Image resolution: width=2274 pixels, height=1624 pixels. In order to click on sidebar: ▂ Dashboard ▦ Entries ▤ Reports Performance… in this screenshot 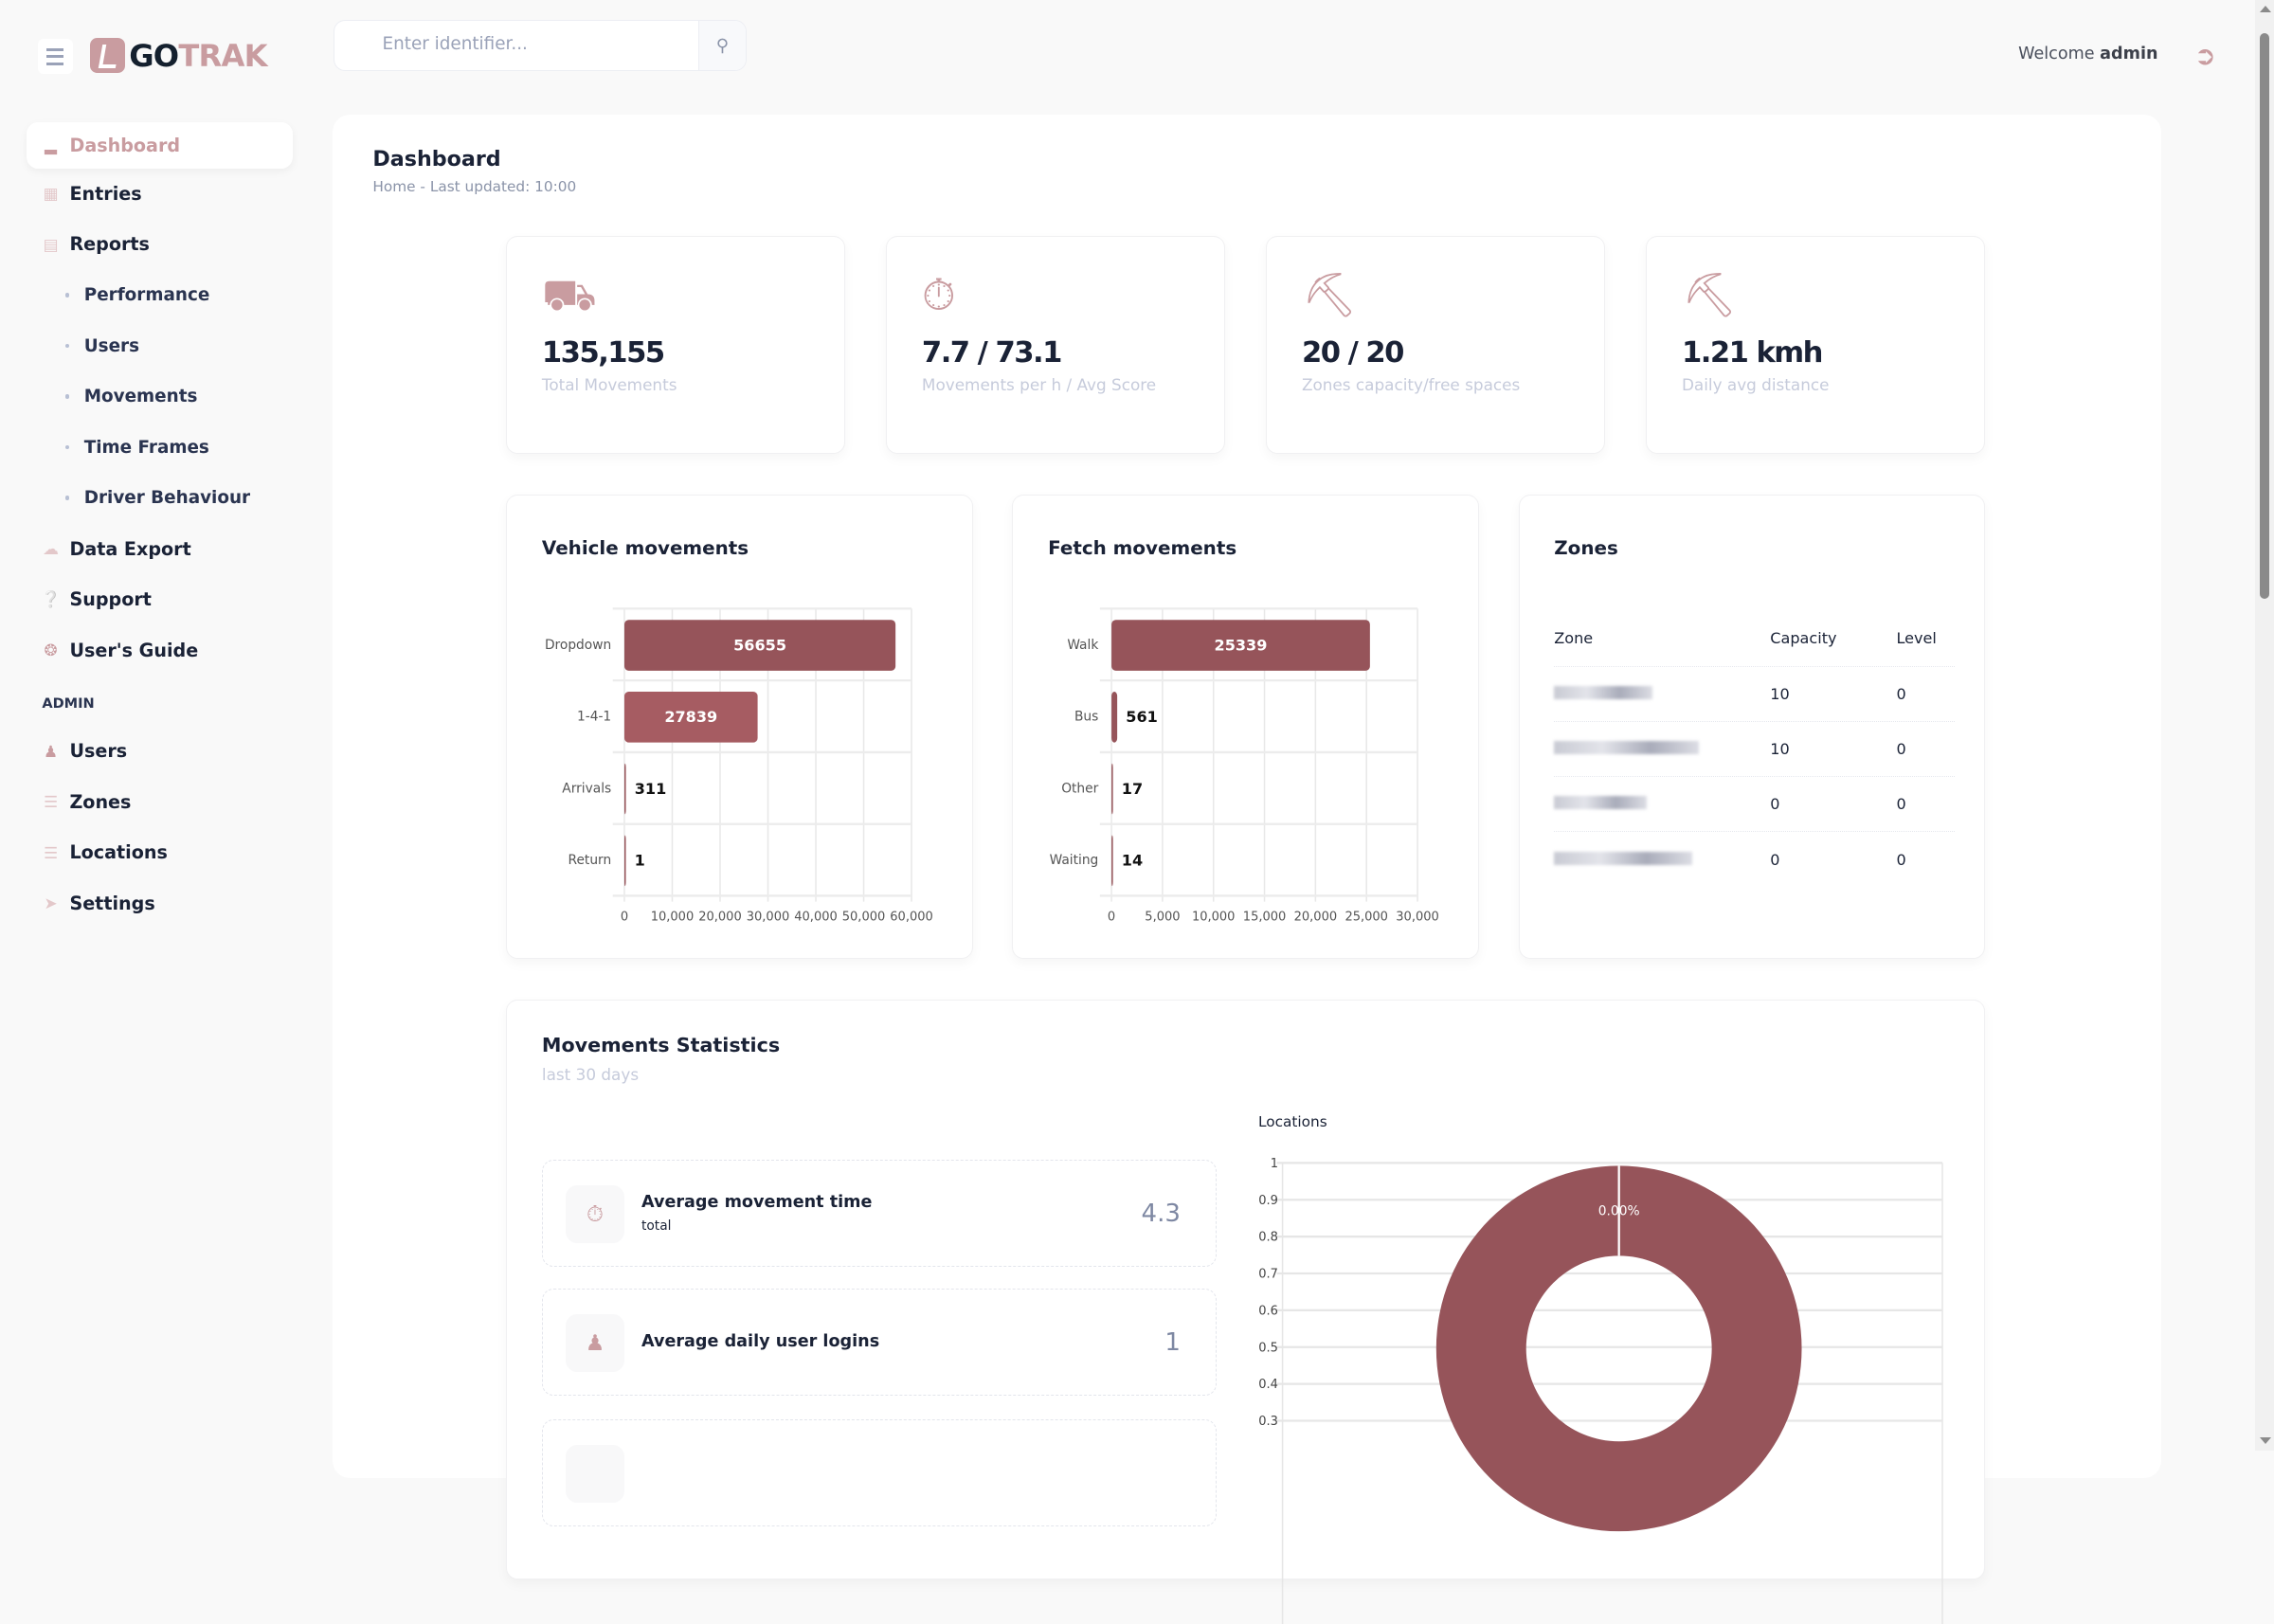, I will do `click(160, 525)`.